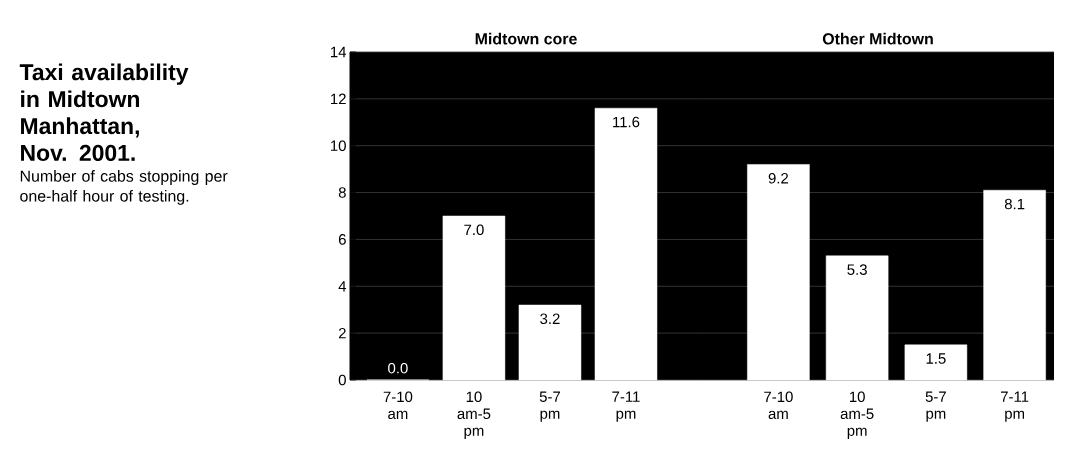 Image resolution: width=1073 pixels, height=465 pixels. I want to click on data-label: 1.5, so click(936, 358).